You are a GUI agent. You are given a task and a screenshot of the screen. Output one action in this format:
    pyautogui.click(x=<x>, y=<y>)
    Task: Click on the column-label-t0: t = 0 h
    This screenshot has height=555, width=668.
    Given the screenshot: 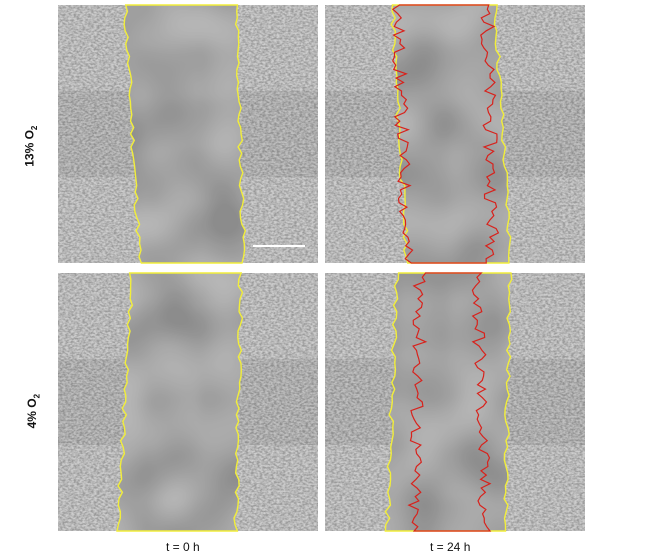 What is the action you would take?
    pyautogui.click(x=183, y=547)
    